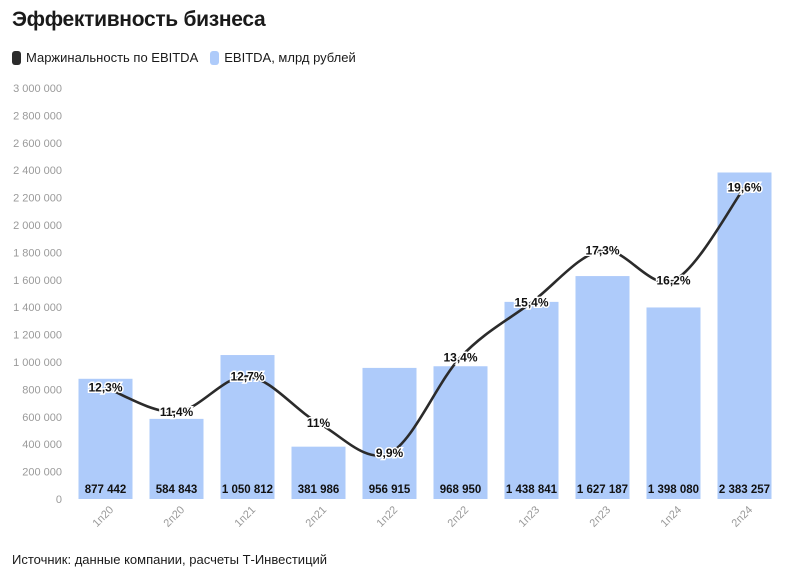 This screenshot has width=800, height=579. Describe the element at coordinates (37, 89) in the screenshot. I see `y-tick-label: 3 000 000` at that location.